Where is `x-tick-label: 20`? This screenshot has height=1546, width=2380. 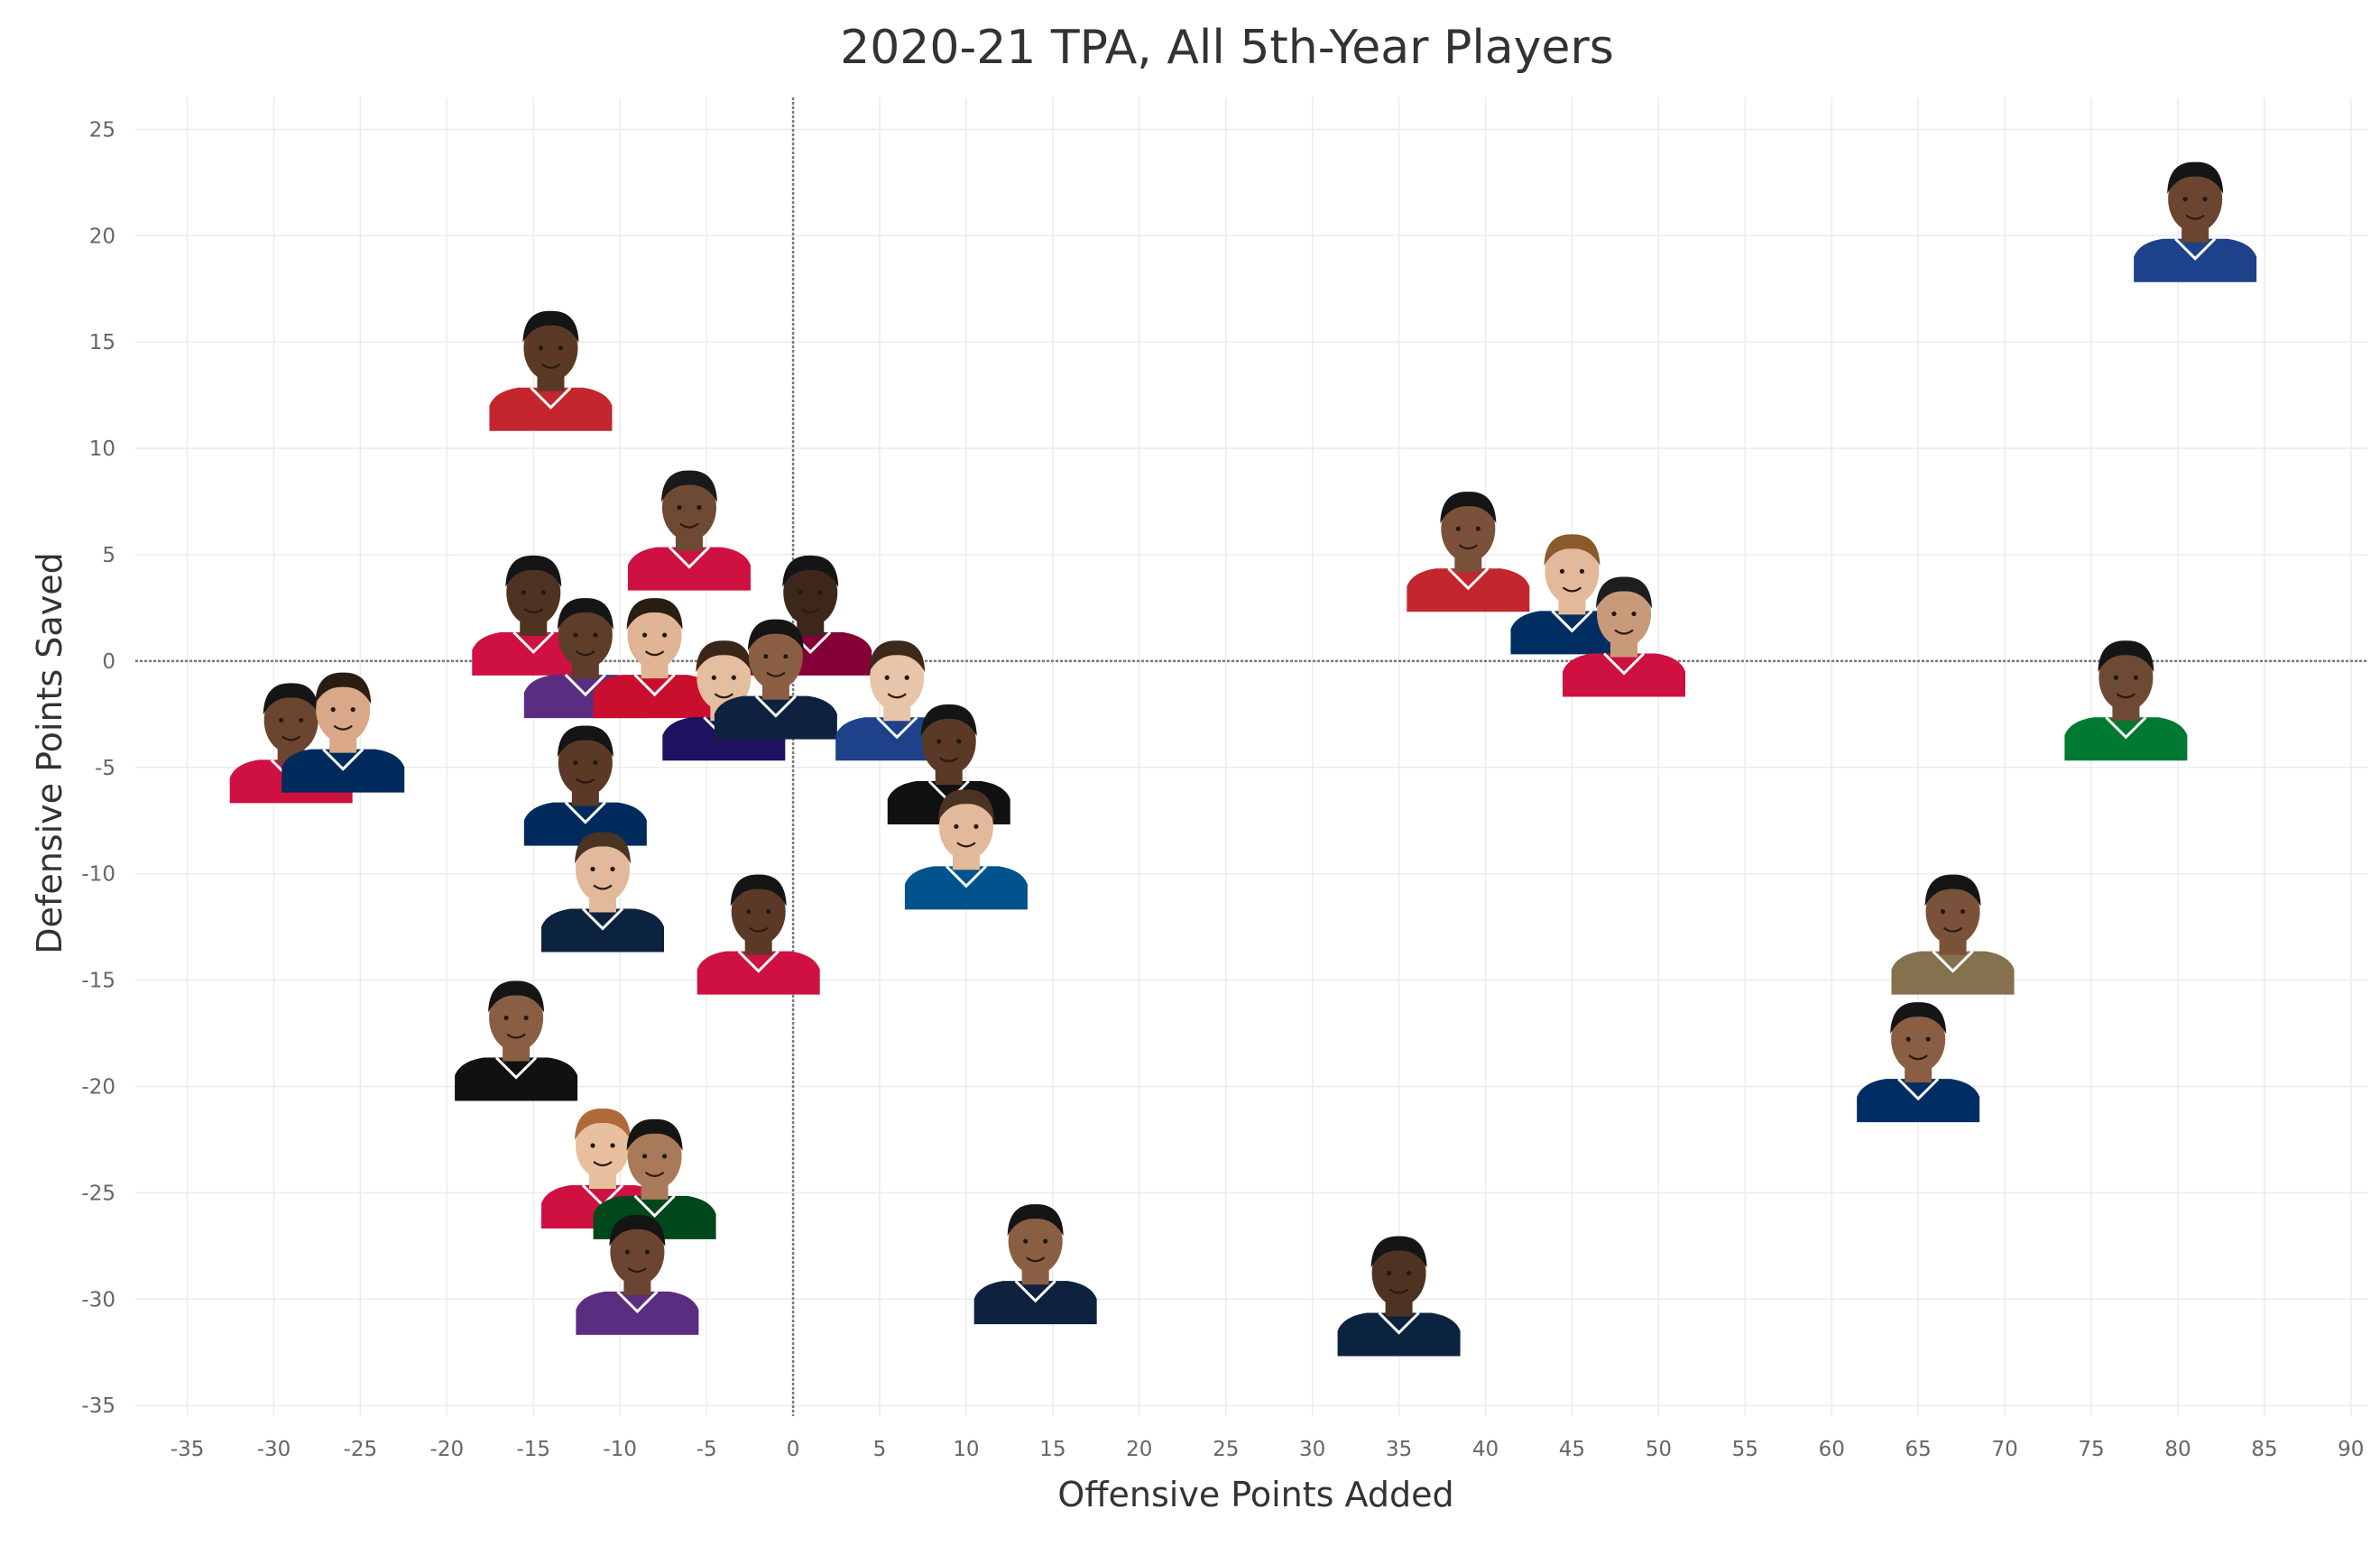
x-tick-label: 20 is located at coordinates (1139, 1449).